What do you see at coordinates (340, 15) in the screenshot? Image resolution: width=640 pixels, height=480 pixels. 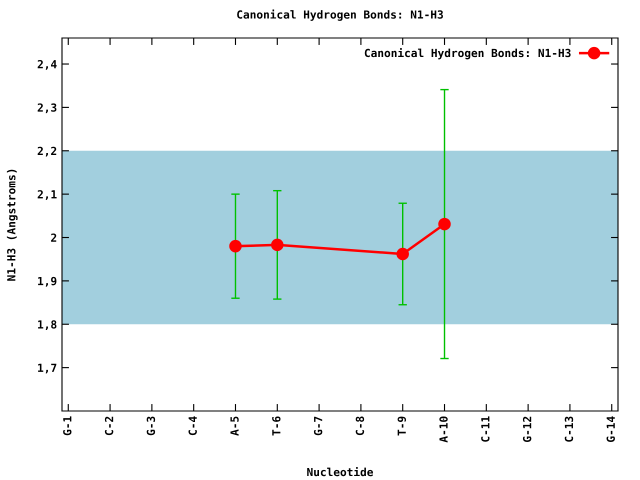 I see `chart-title: Canonical Hydrogen Bonds: N1-H3` at bounding box center [340, 15].